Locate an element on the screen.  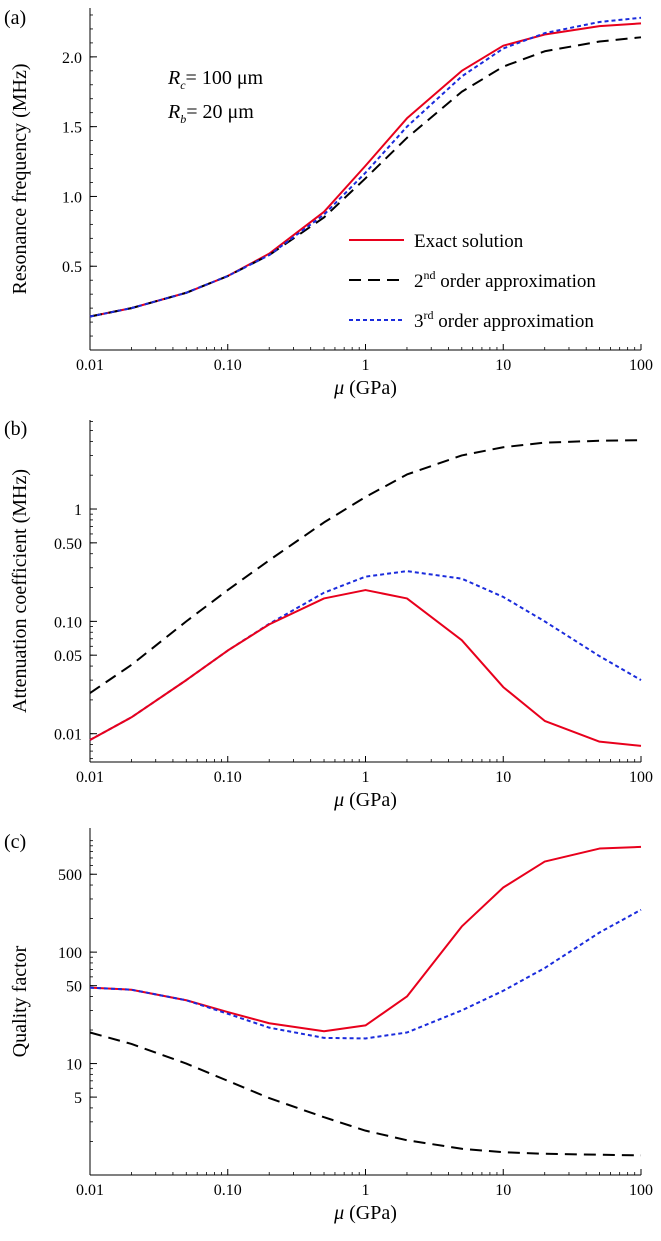
panel-label: (c) is located at coordinates (15, 842).